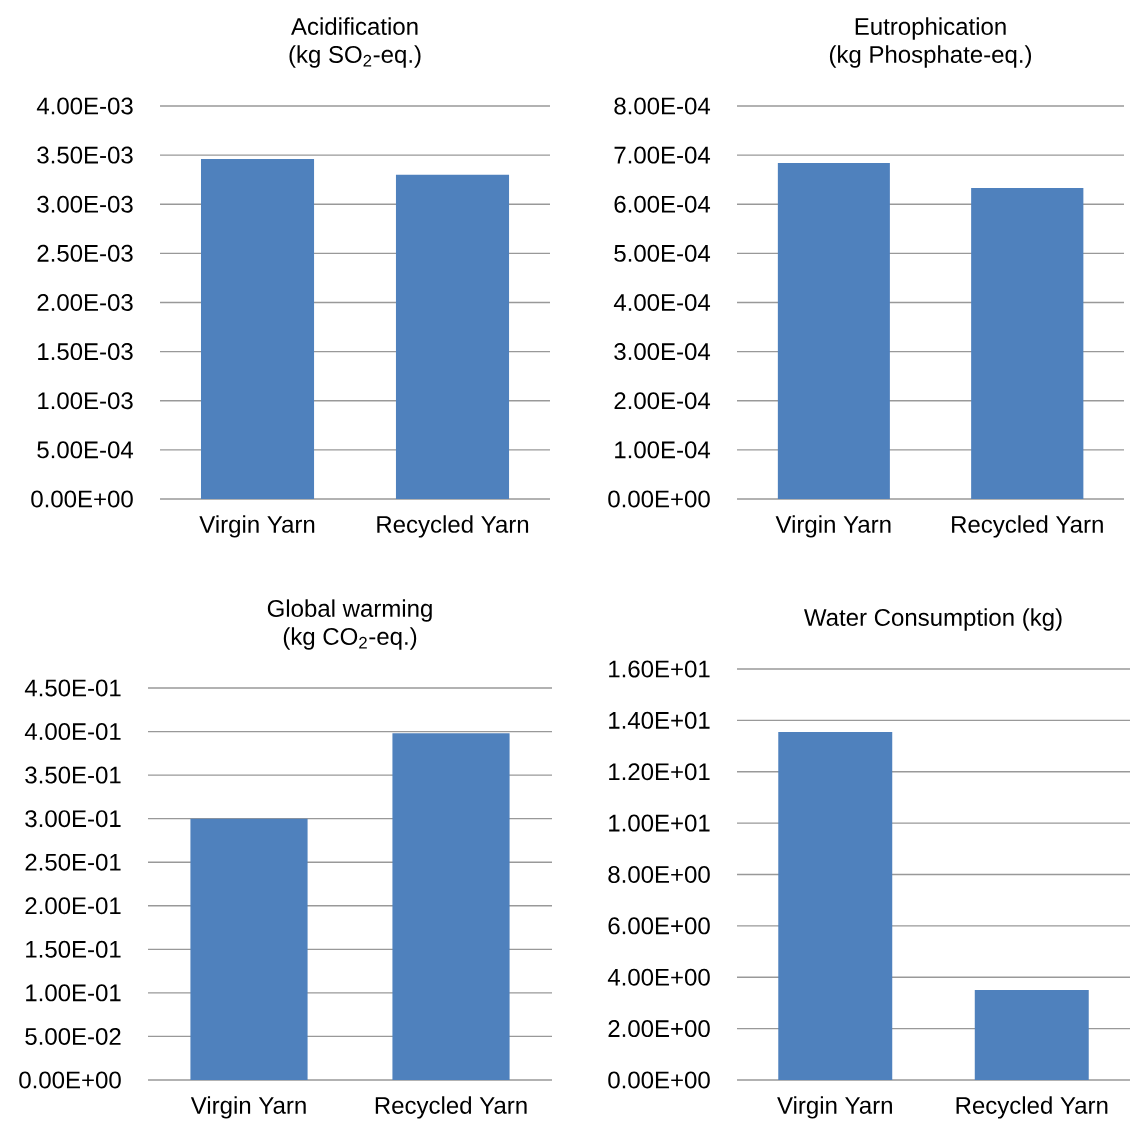 The width and height of the screenshot is (1134, 1127). Describe the element at coordinates (84, 106) in the screenshot. I see `y-tick-label: 4.00E-03` at that location.